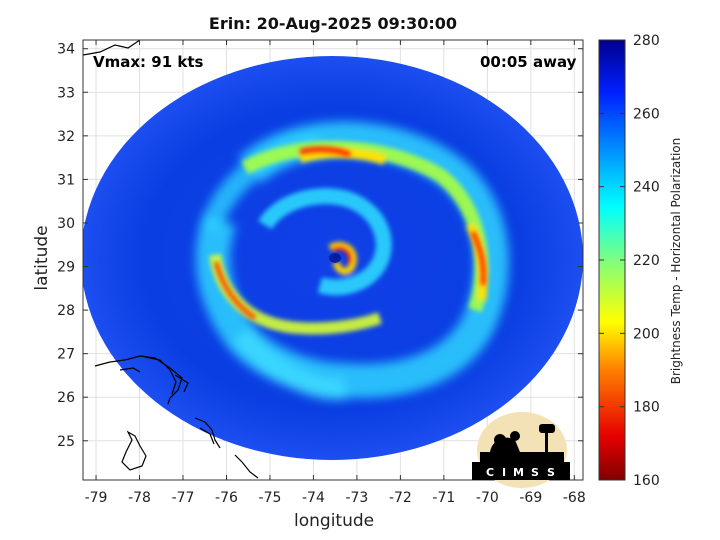 The width and height of the screenshot is (720, 540). I want to click on chart-title: Erin: 20-Aug-2025 09:30:00, so click(333, 23).